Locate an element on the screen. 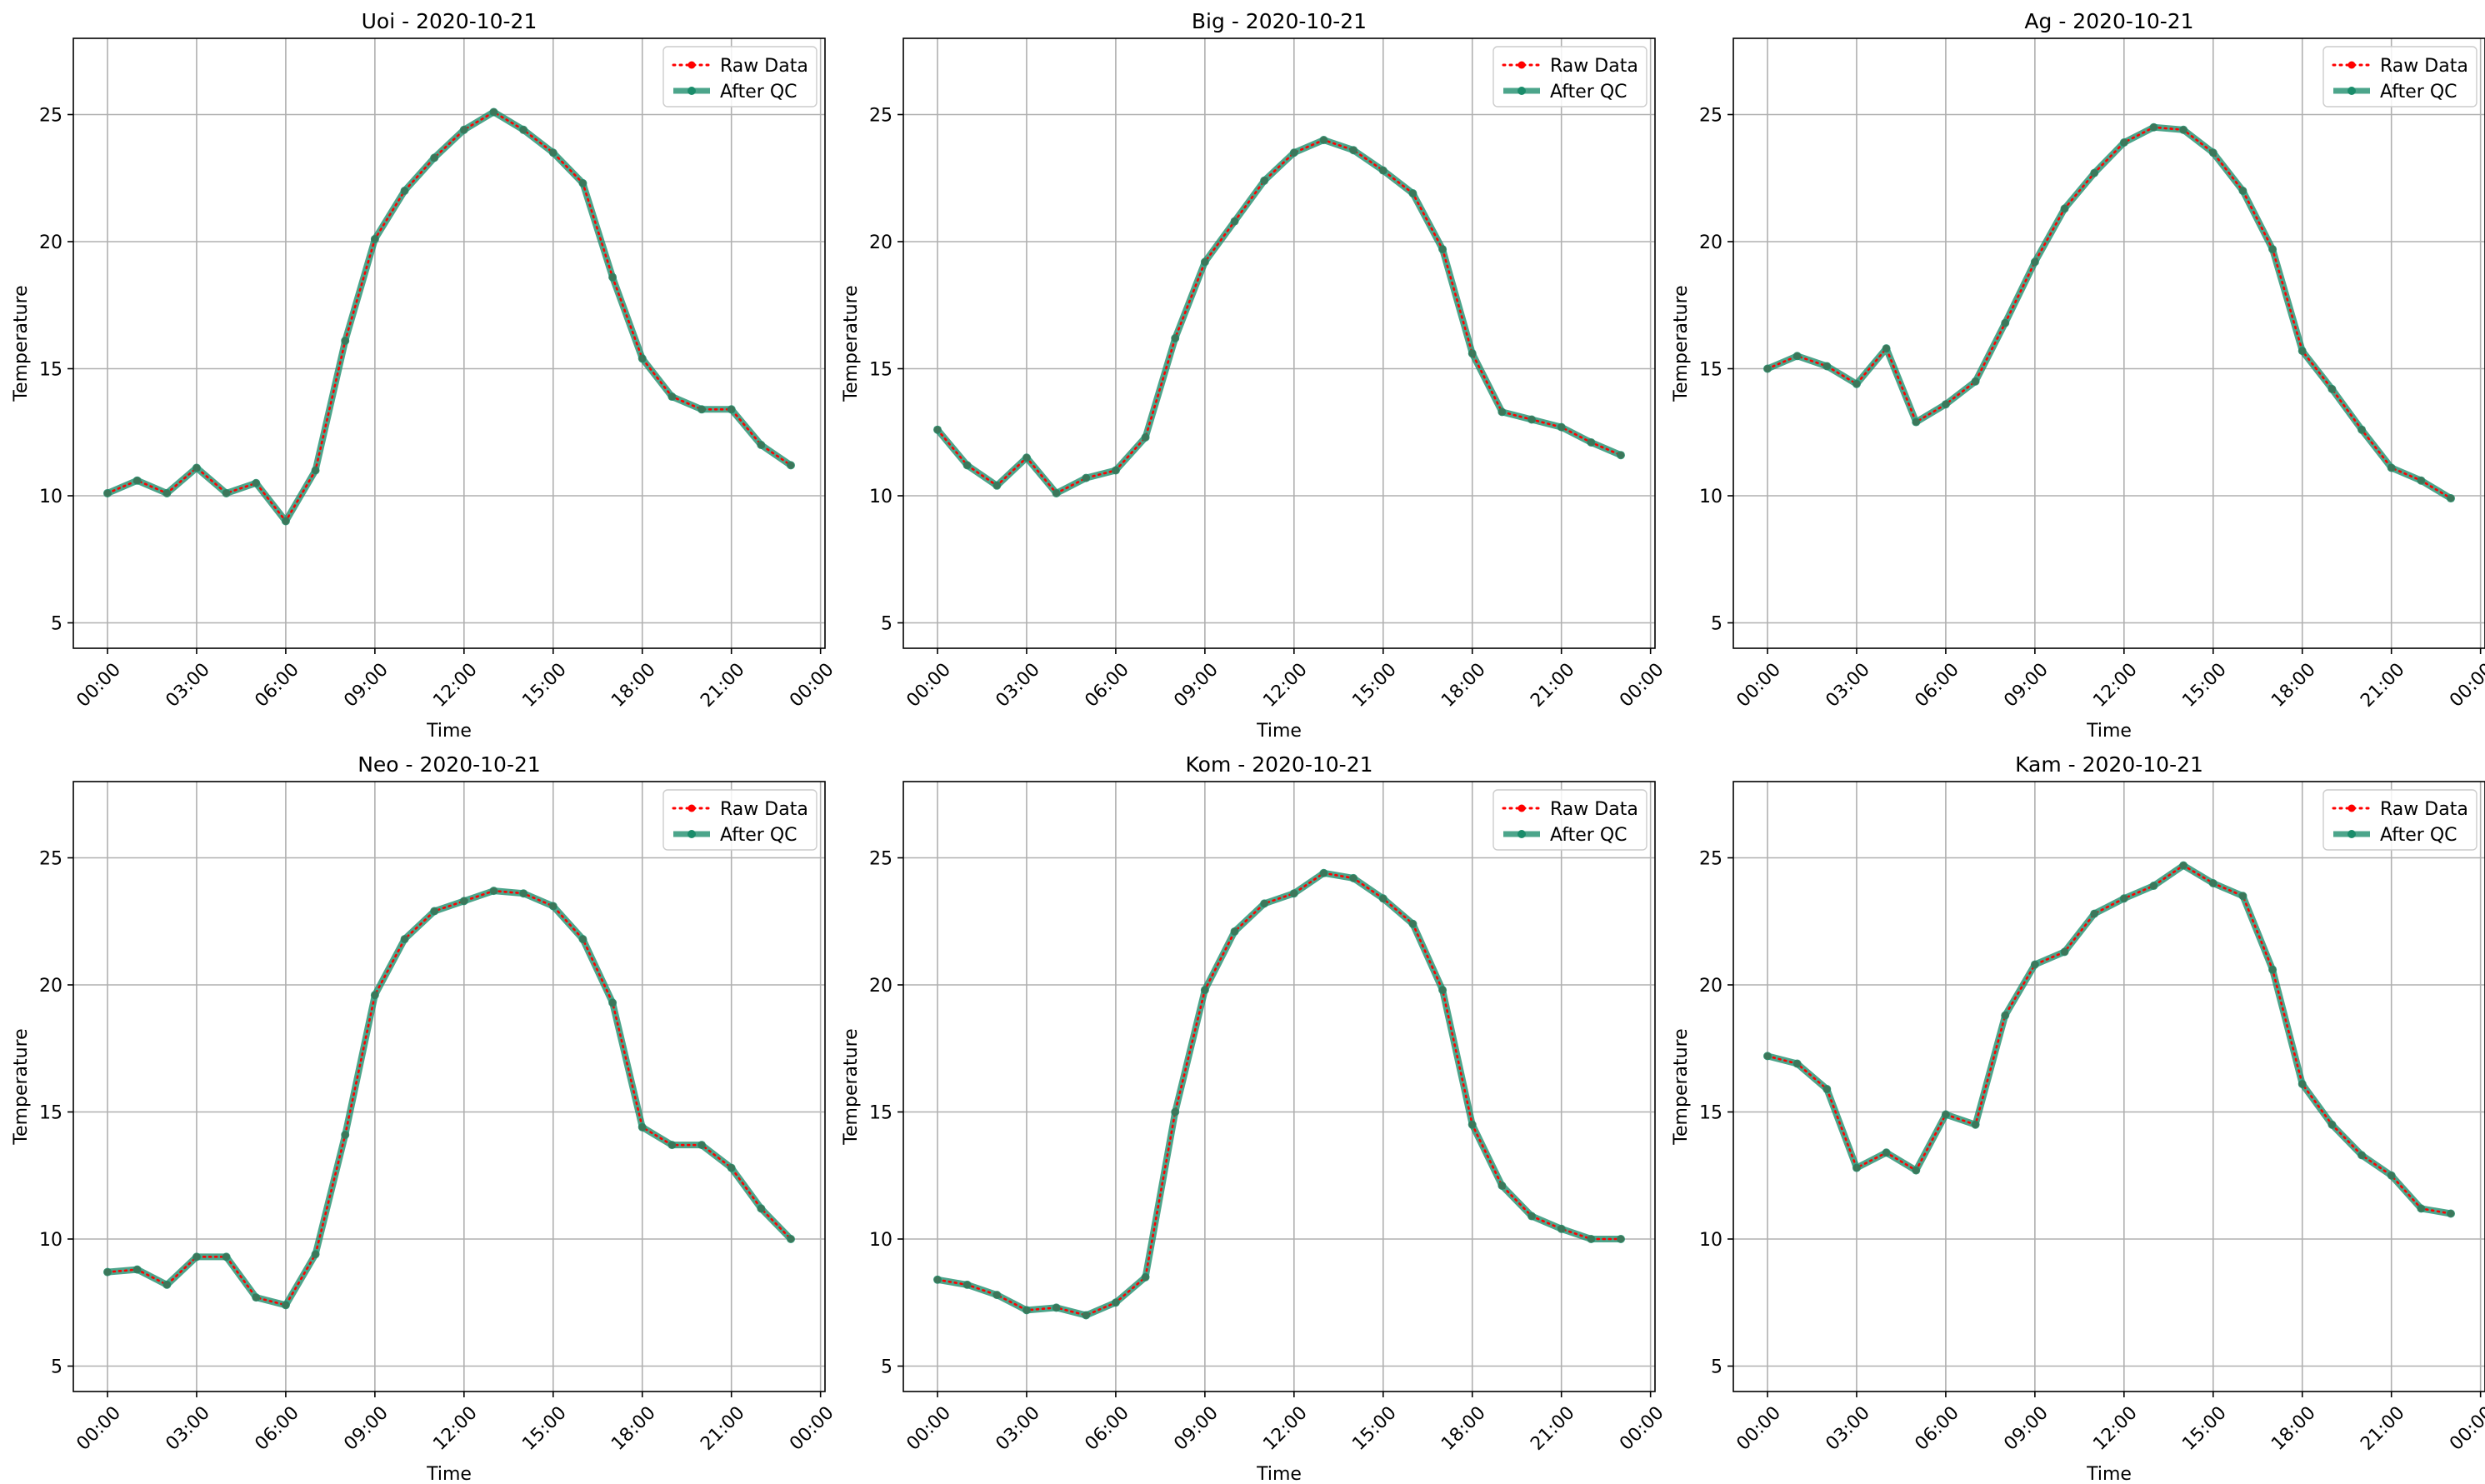  legend-label-qc: After QC is located at coordinates (1589, 835).